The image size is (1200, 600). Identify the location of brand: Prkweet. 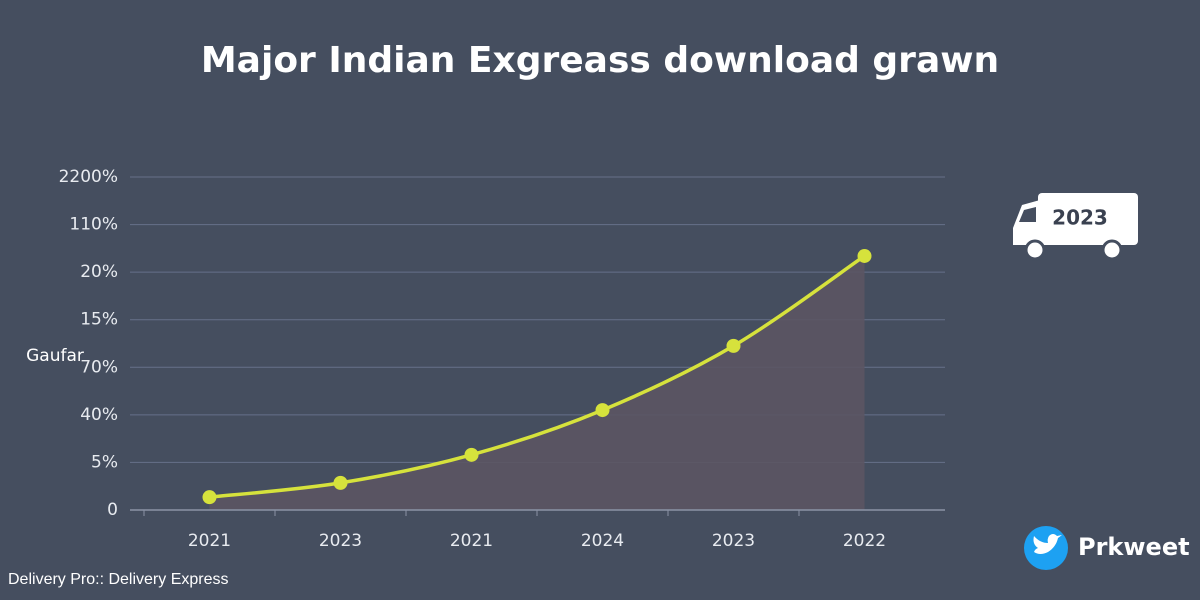
(1107, 548).